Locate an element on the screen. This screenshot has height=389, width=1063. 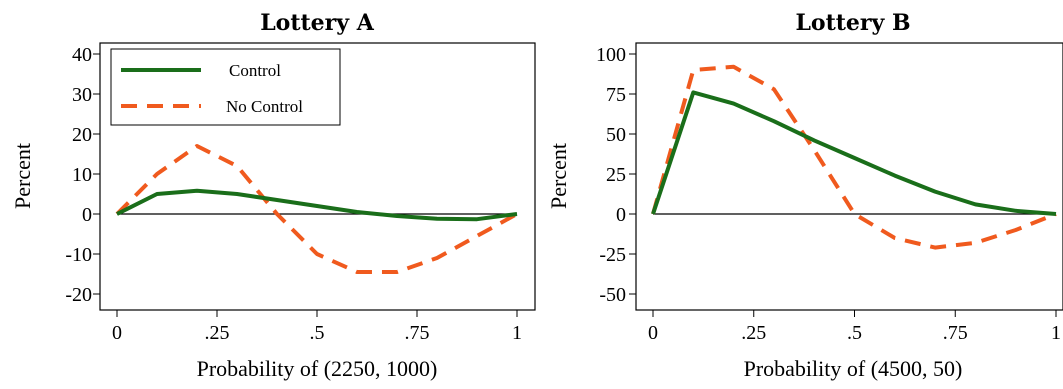
x-axis-label: Probability of (2250, 1000) is located at coordinates (317, 368).